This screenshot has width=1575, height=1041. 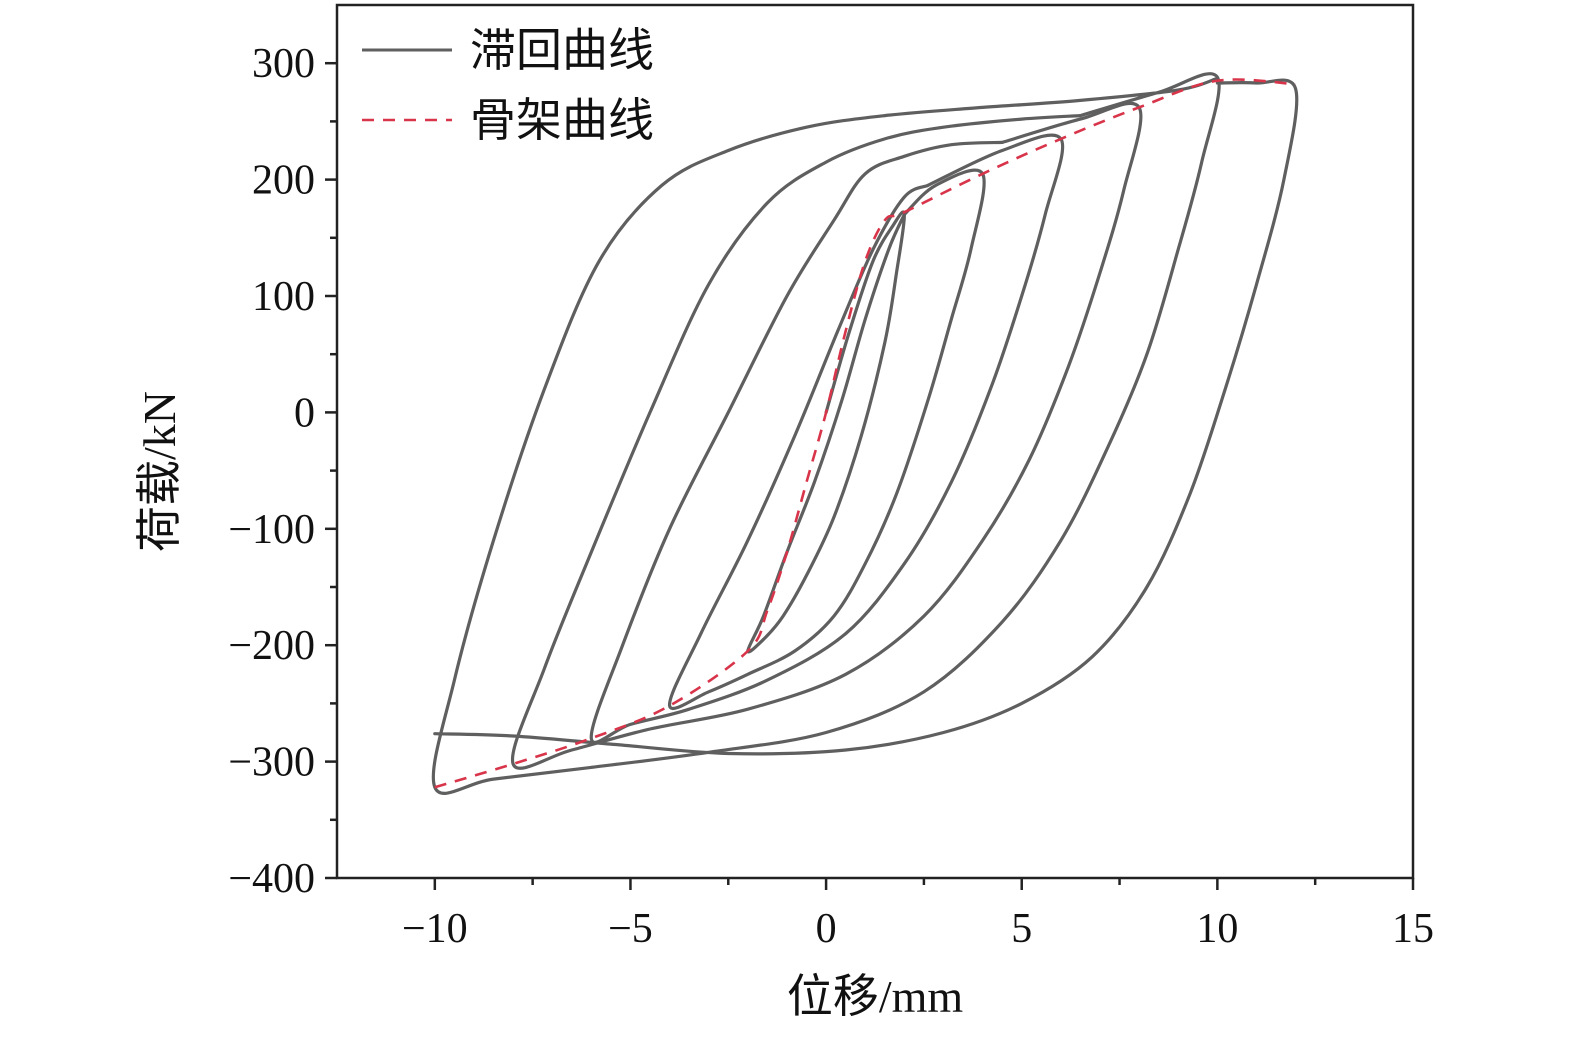 What do you see at coordinates (271, 646) in the screenshot?
I see `y-tick-label: −200` at bounding box center [271, 646].